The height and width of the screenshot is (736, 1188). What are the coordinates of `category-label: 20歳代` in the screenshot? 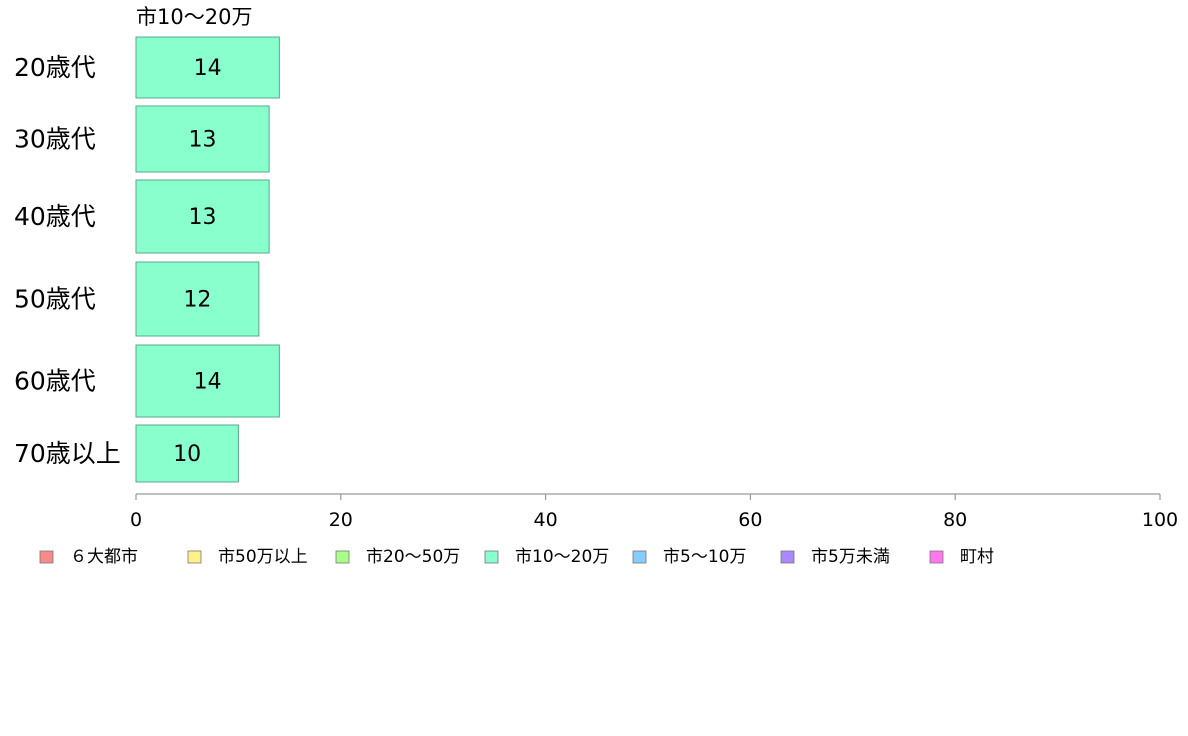 It's located at (55, 67).